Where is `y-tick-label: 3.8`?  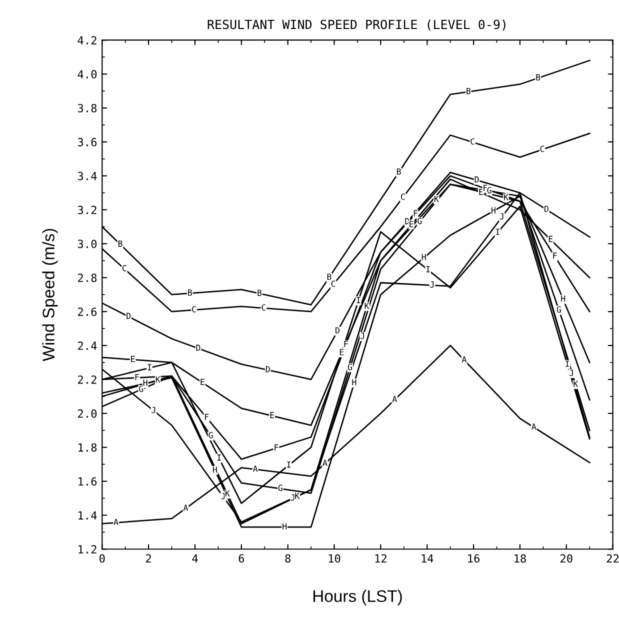
y-tick-label: 3.8 is located at coordinates (87, 108).